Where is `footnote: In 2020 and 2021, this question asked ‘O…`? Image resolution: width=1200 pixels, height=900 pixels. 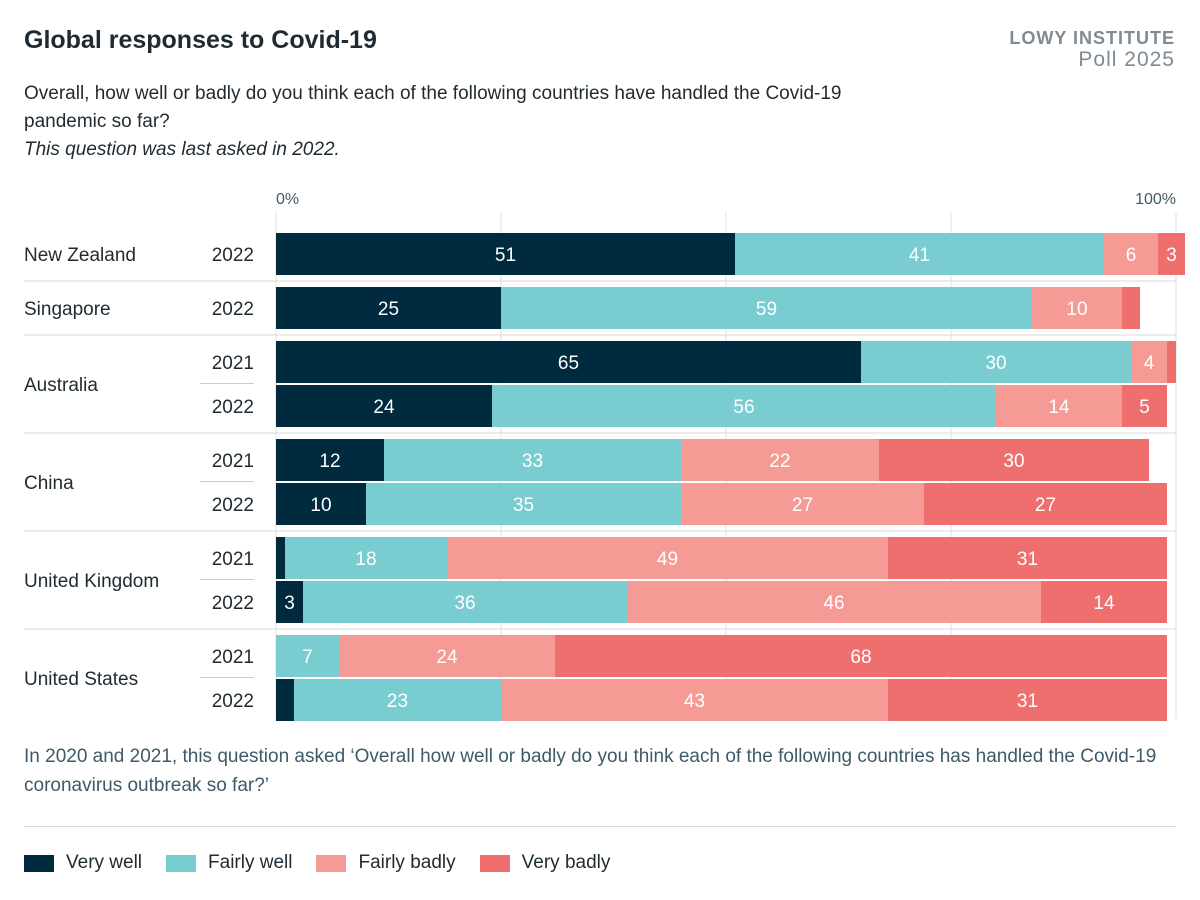
footnote: In 2020 and 2021, this question asked ‘O… is located at coordinates (590, 771).